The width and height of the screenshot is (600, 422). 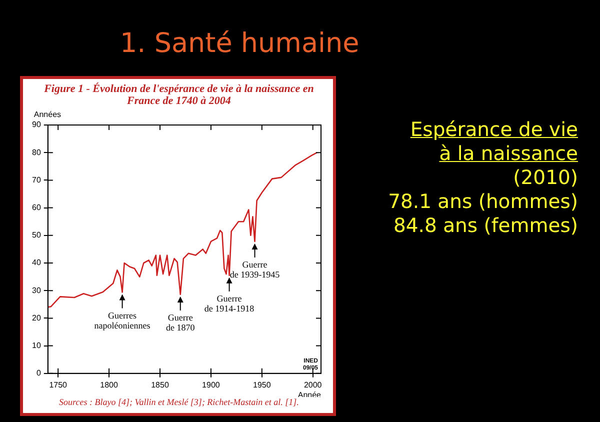 What do you see at coordinates (37, 235) in the screenshot?
I see `y-tick-label: 50` at bounding box center [37, 235].